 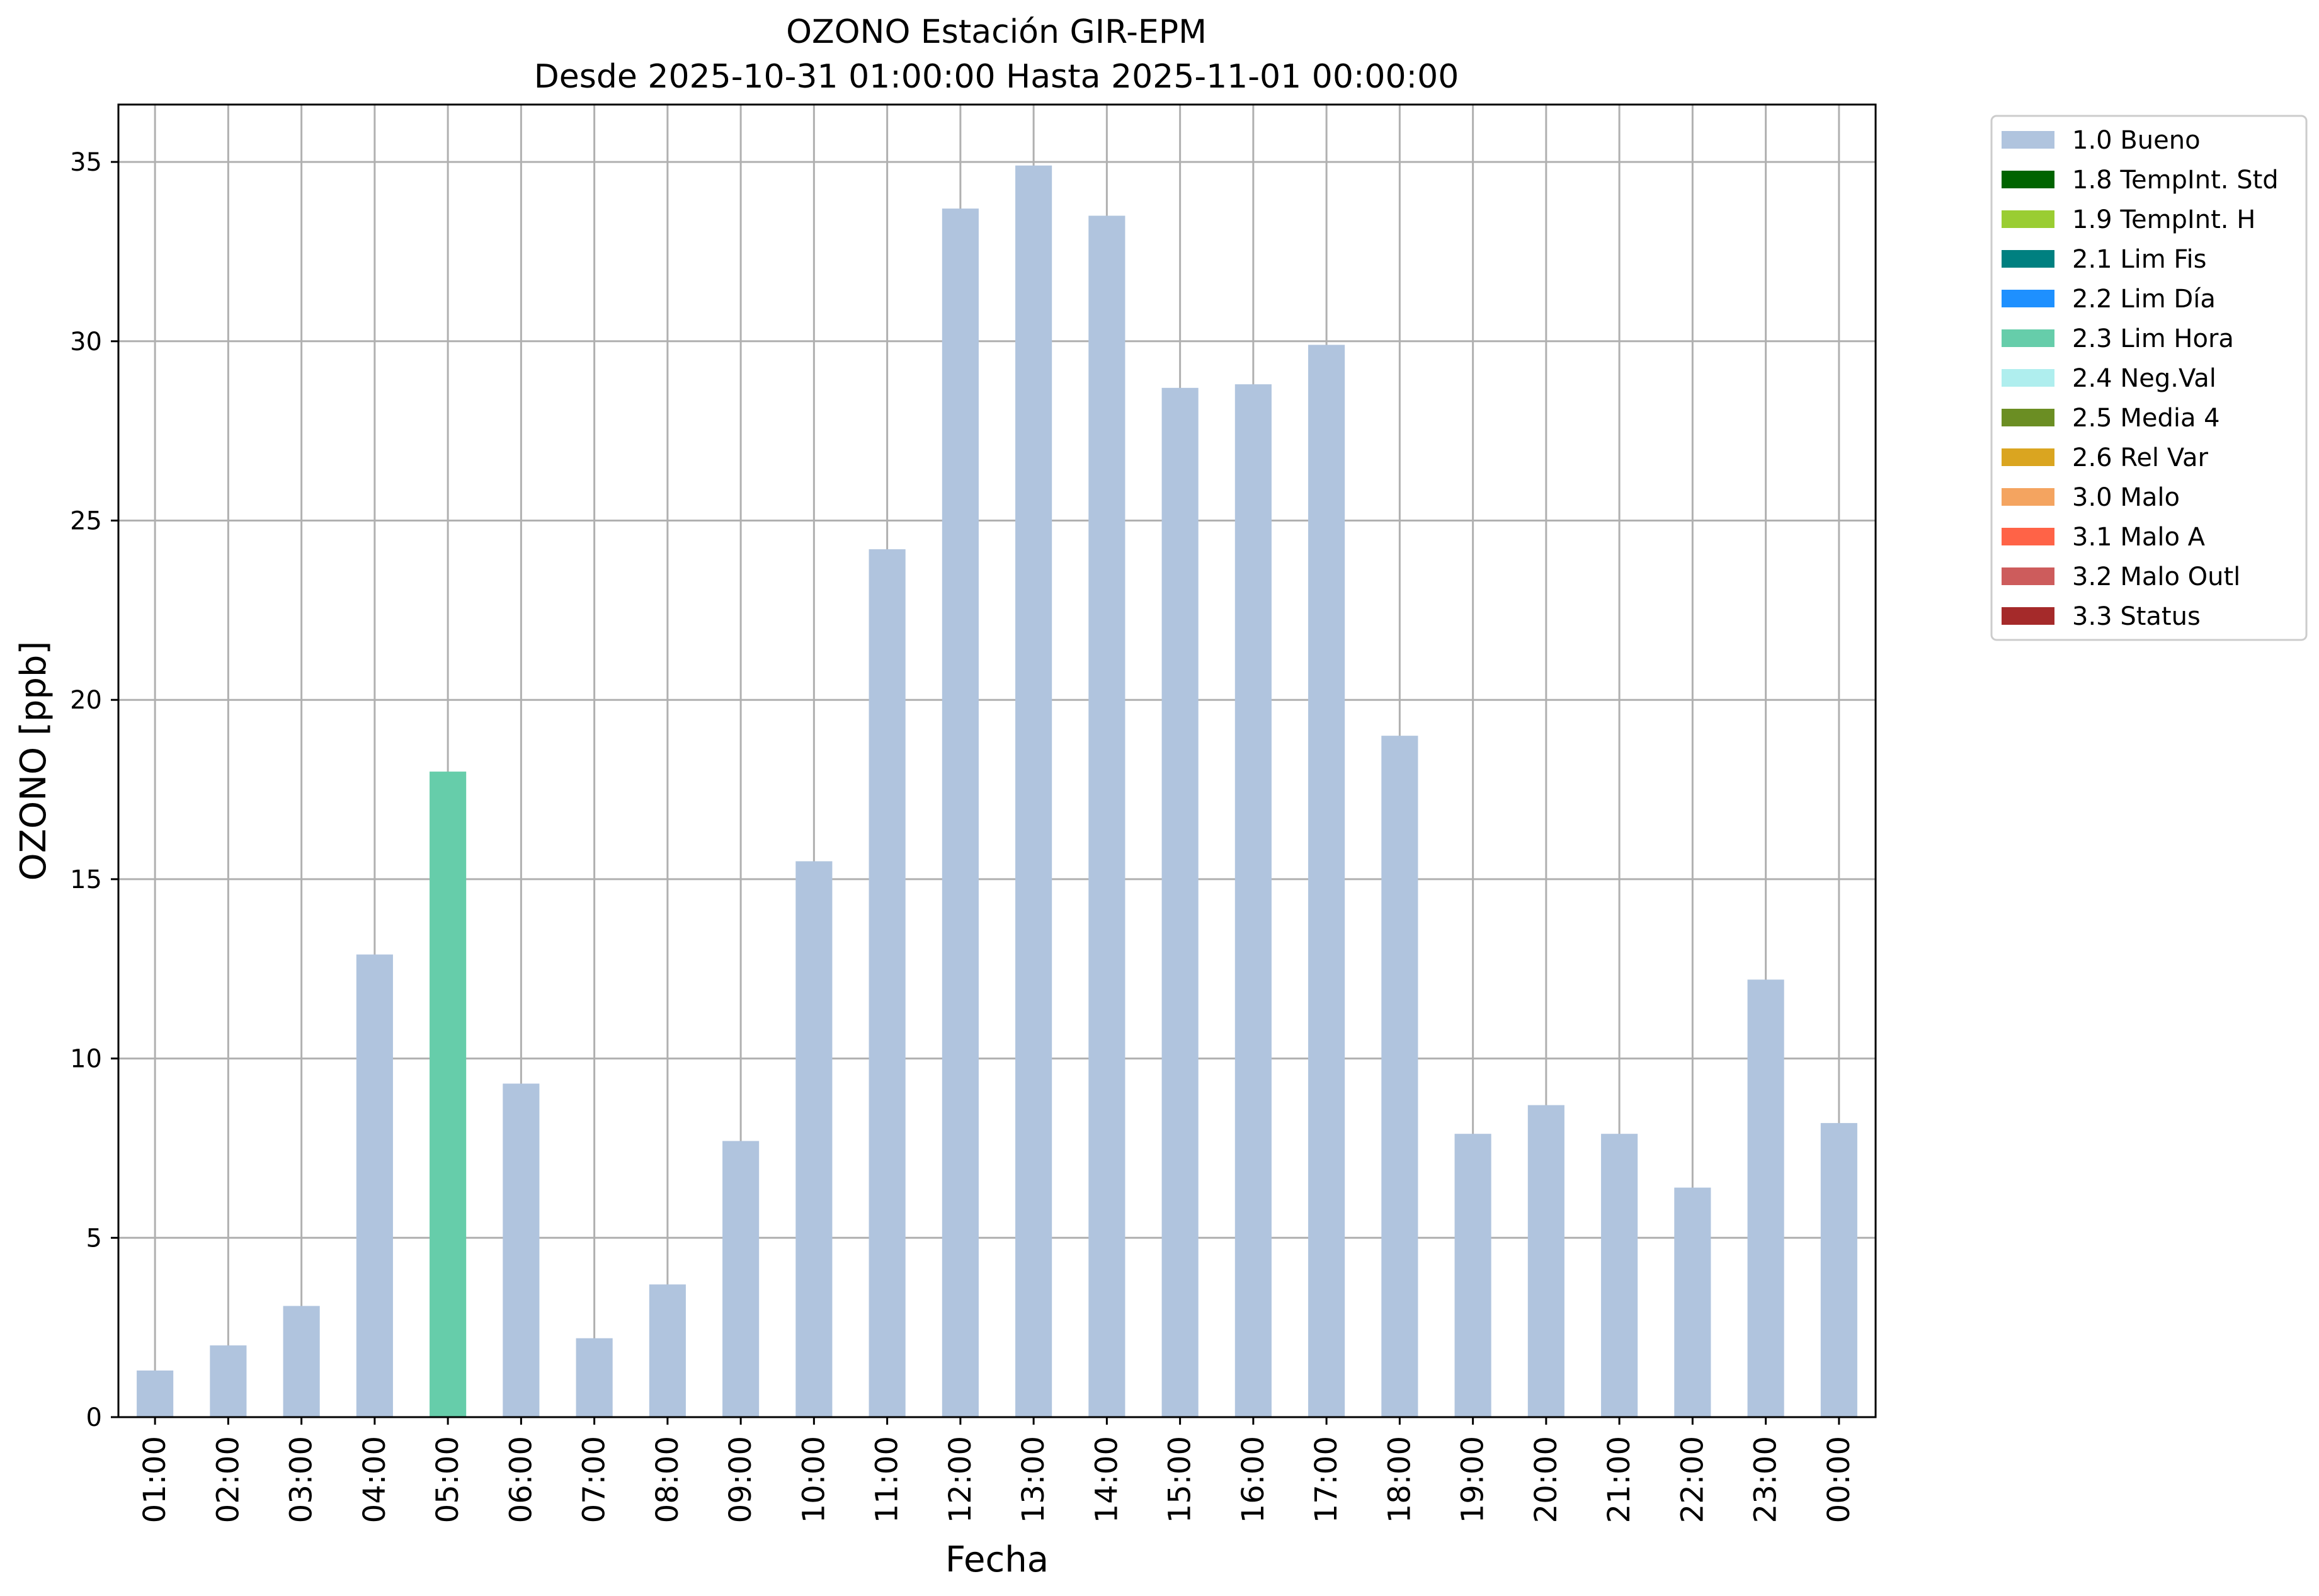 I want to click on x-tick-label: 04:00, so click(x=374, y=1479).